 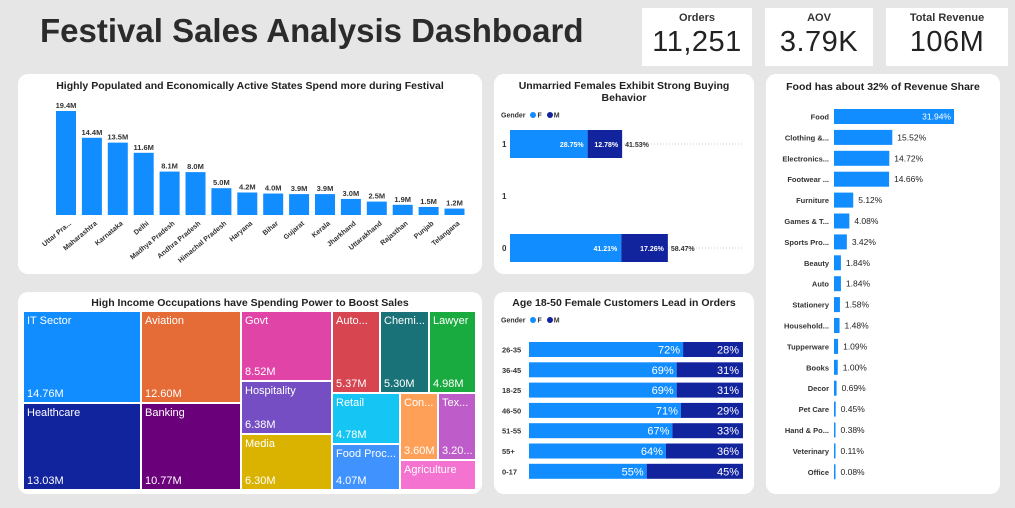 What do you see at coordinates (82, 357) in the screenshot?
I see `treemap-tile: IT Sector 14.76M` at bounding box center [82, 357].